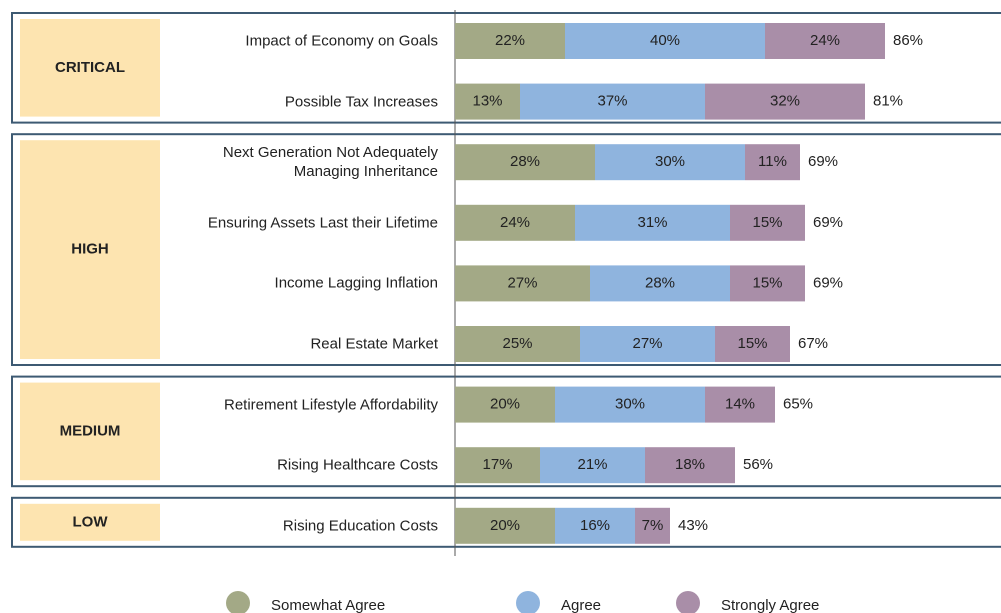 Image resolution: width=1001 pixels, height=613 pixels. I want to click on row-label: Retirement Lifestyle Affordability, so click(331, 405).